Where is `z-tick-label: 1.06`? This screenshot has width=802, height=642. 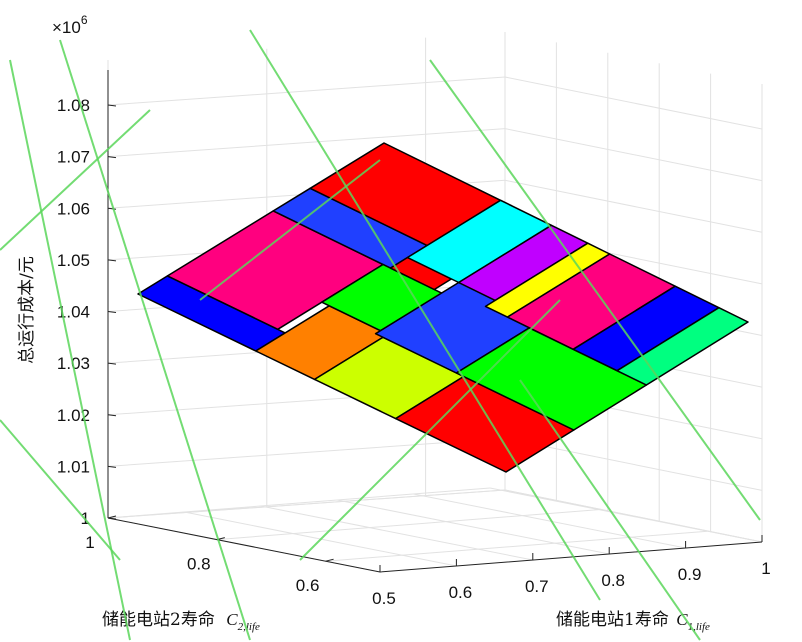 z-tick-label: 1.06 is located at coordinates (73, 208).